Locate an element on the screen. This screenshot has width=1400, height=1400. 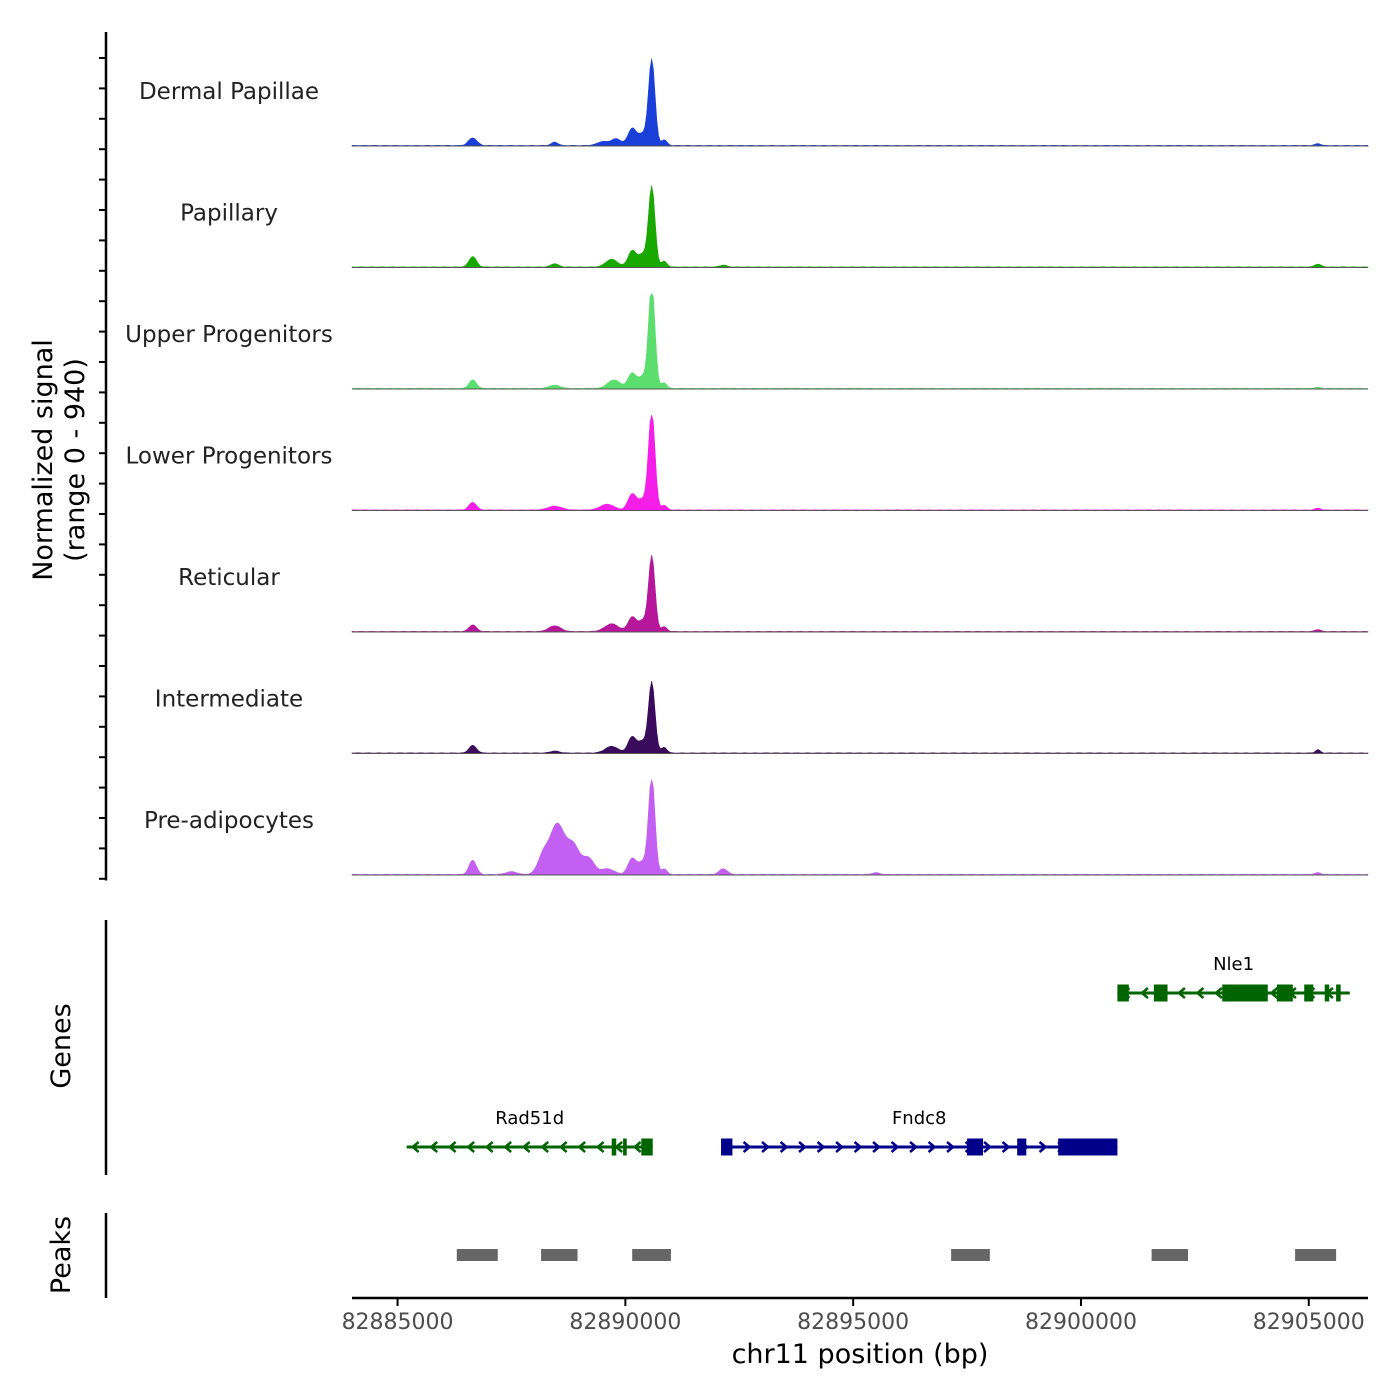
coverage-track: Dermal Papillae is located at coordinates (754, 102).